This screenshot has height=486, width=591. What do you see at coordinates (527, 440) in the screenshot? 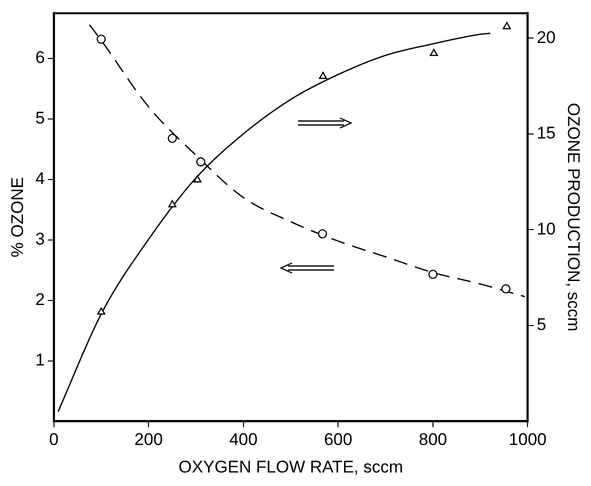
I see `x-tick-label: 1000` at bounding box center [527, 440].